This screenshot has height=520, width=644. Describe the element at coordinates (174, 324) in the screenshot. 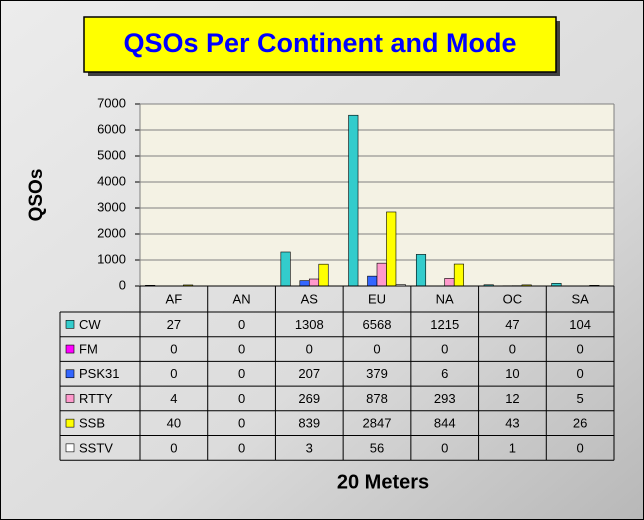

I see `table-cell: 27` at that location.